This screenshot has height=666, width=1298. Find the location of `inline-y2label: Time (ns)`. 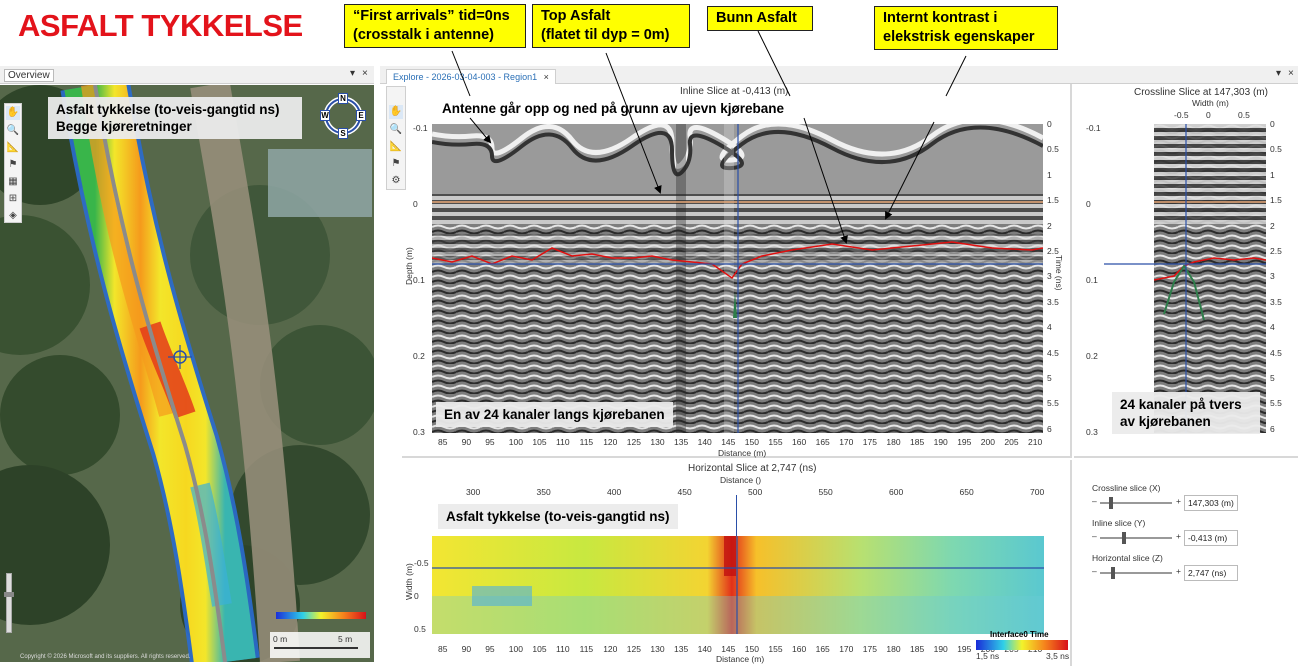

inline-y2label: Time (ns) is located at coordinates (1059, 273).